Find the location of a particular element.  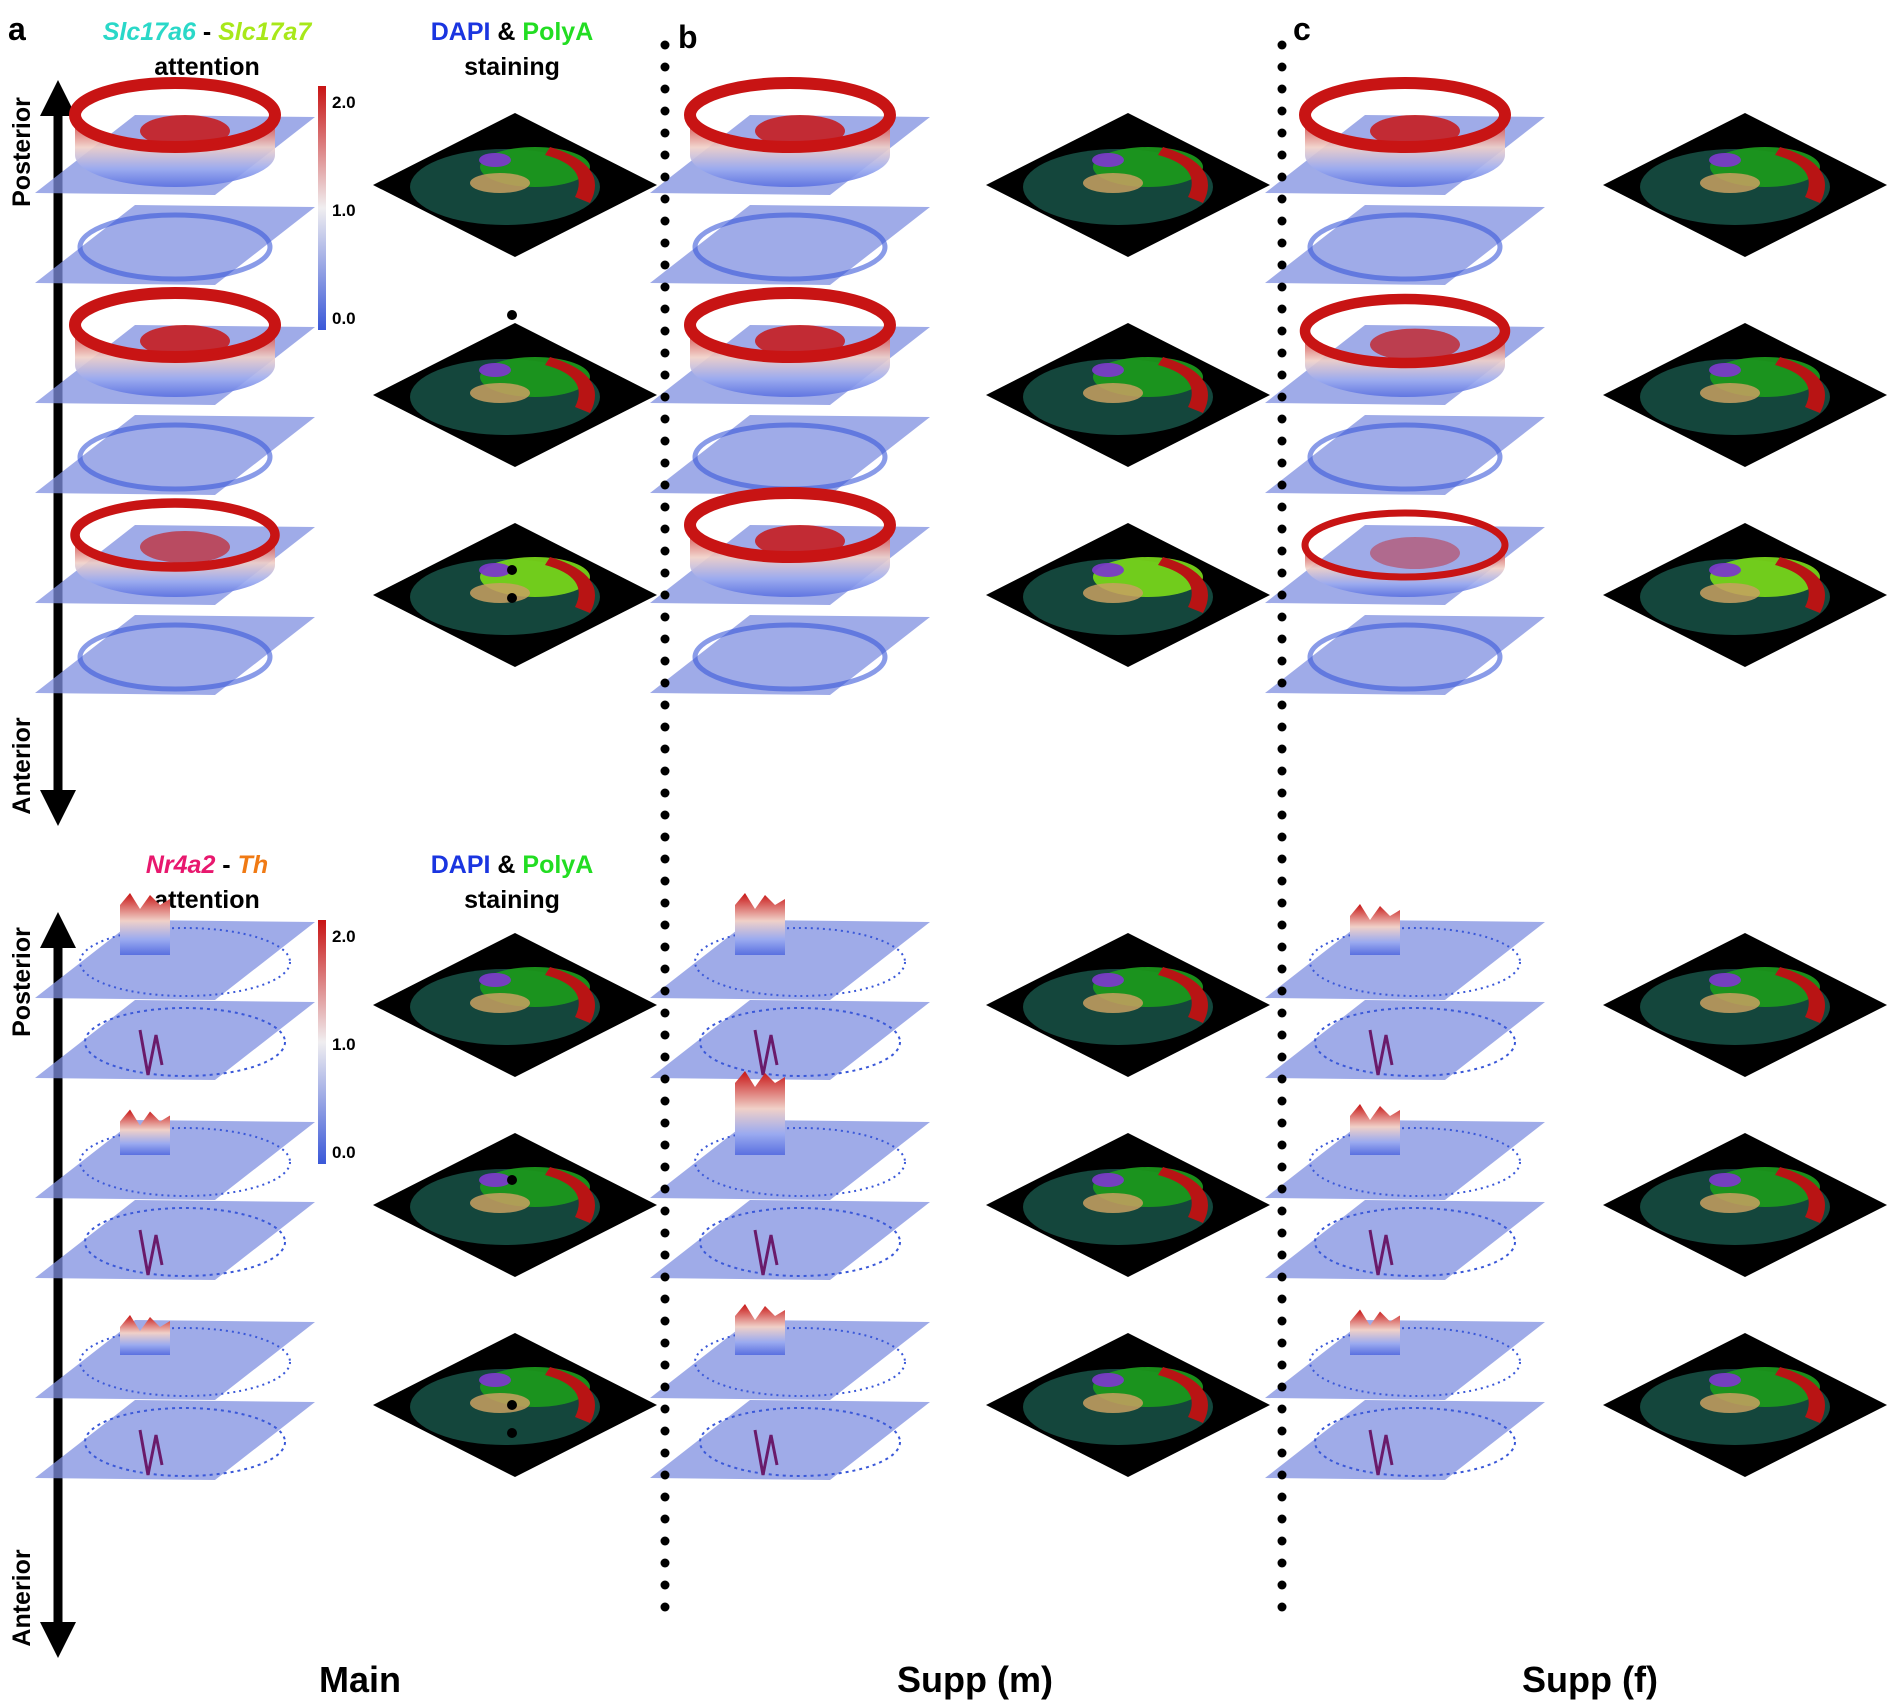

axis-top-label-2: Posterior is located at coordinates (22, 982).